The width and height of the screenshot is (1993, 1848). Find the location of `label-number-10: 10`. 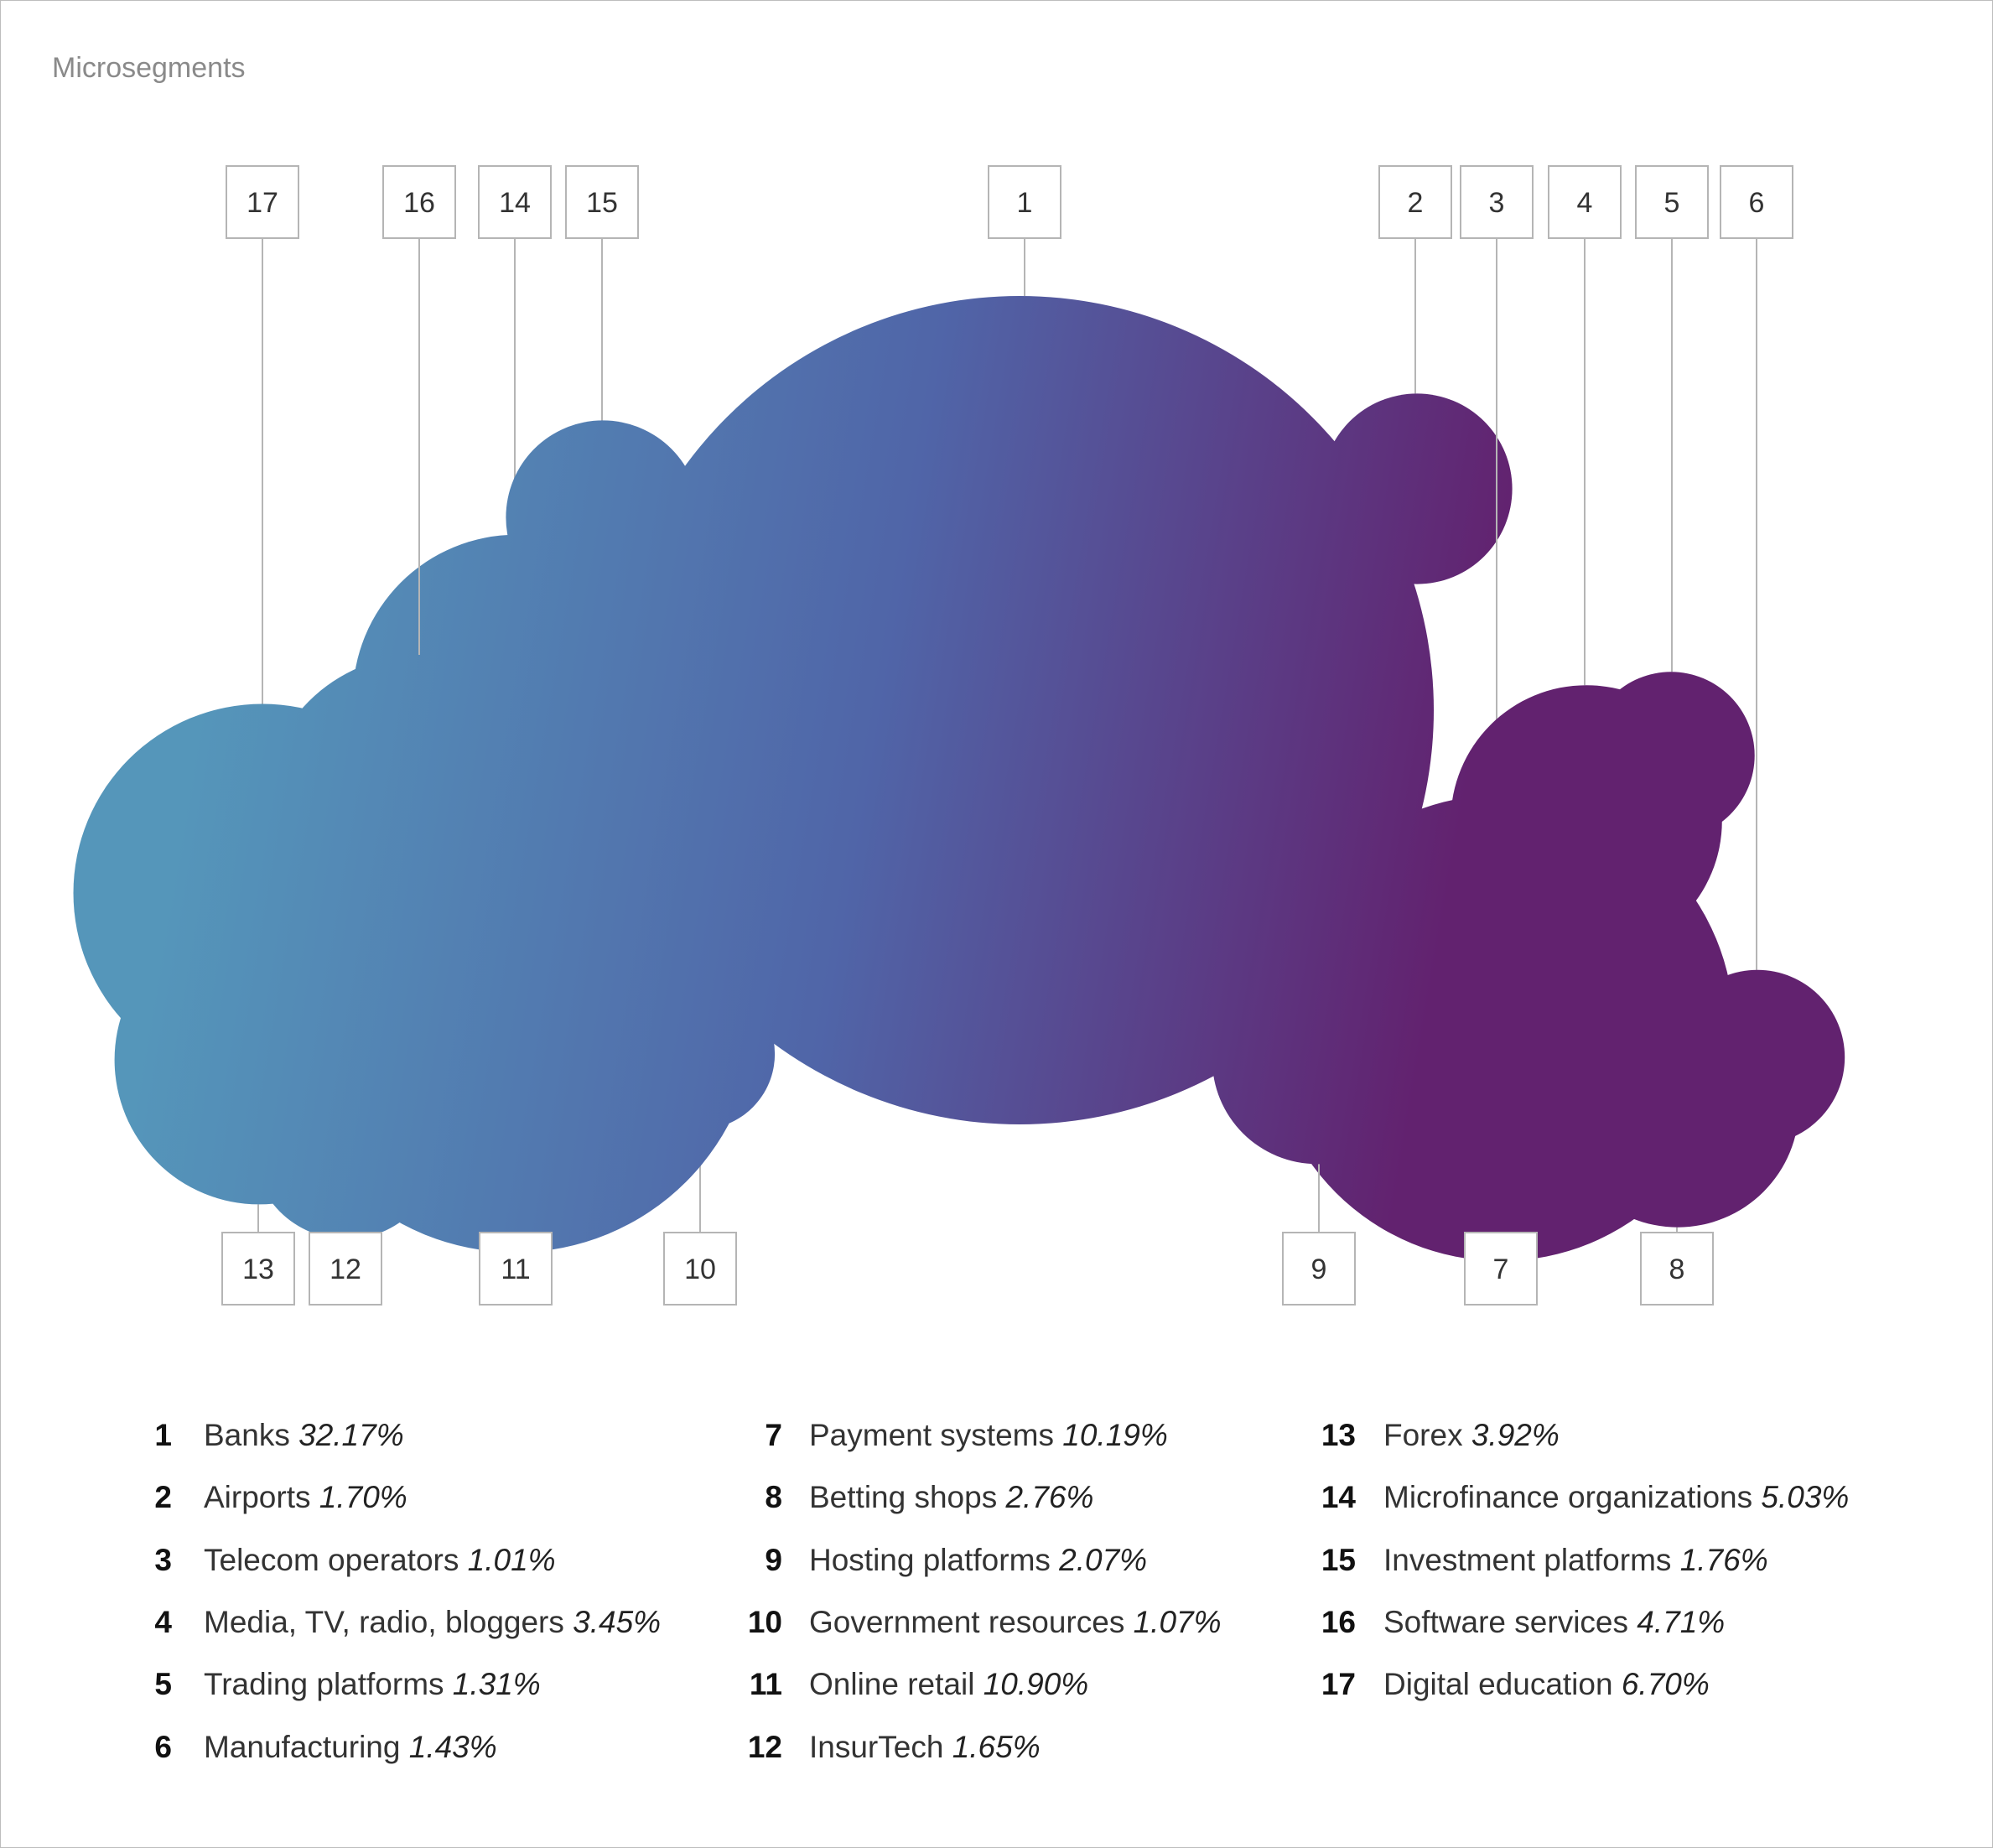

label-number-10: 10 is located at coordinates (700, 1269).